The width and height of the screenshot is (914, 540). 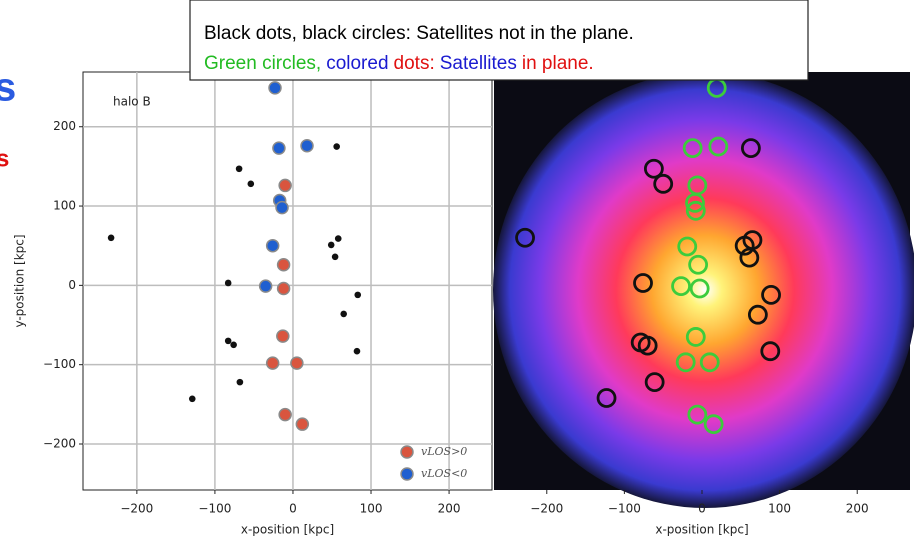 I want to click on y-axis-label: y-position [kpc], so click(x=20, y=280).